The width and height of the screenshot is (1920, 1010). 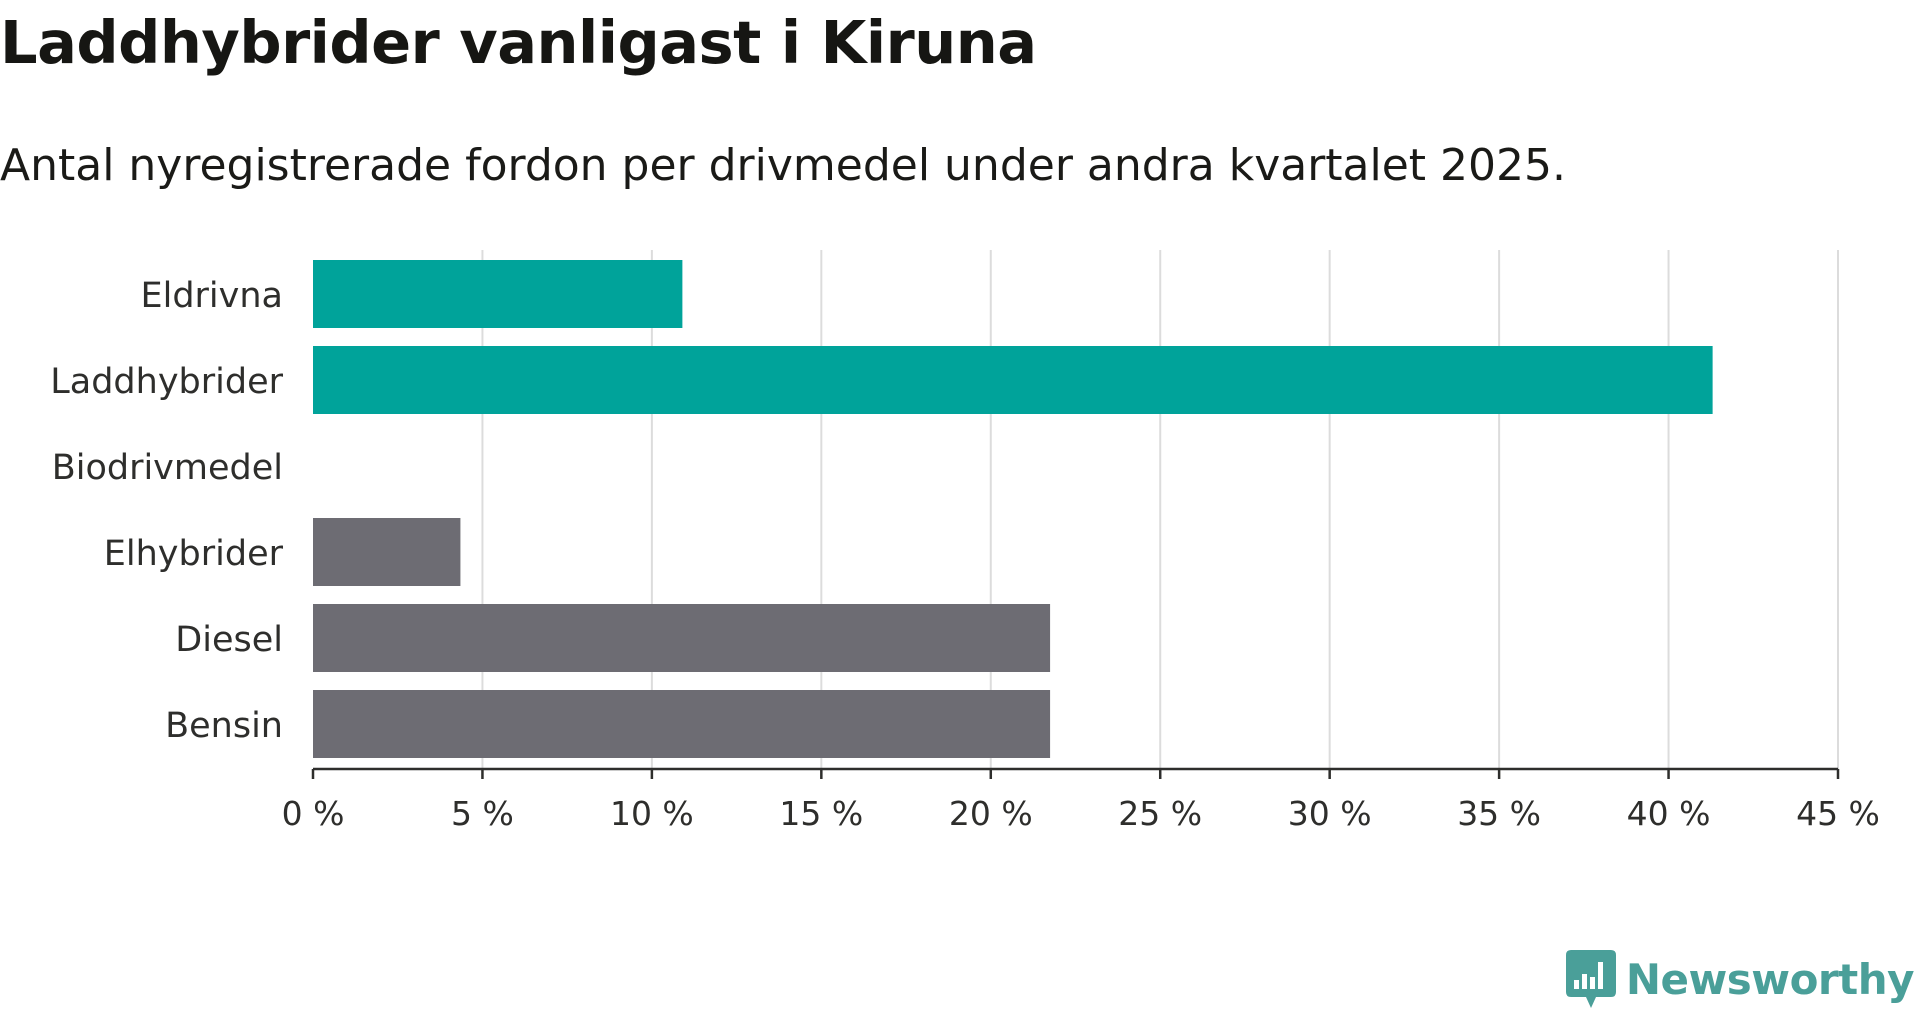 I want to click on bar-laddhybrider, so click(x=1013, y=380).